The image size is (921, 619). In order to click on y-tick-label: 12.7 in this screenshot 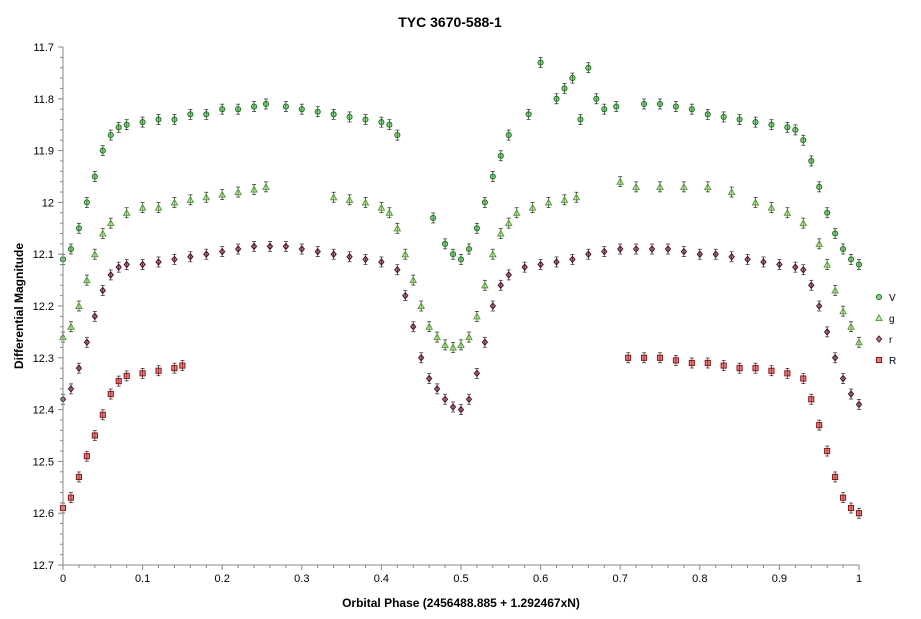, I will do `click(43, 566)`.